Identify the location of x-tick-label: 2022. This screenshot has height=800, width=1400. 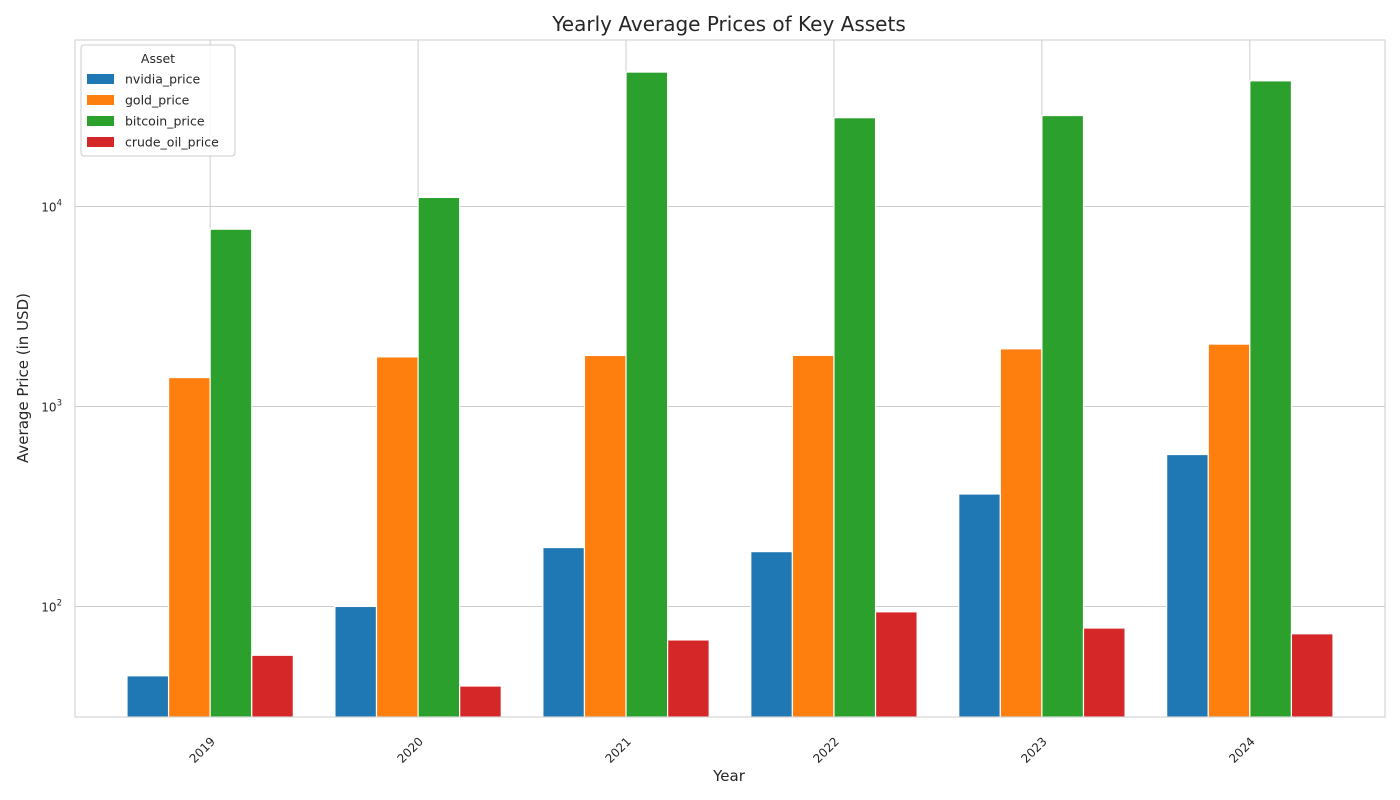
(825, 749).